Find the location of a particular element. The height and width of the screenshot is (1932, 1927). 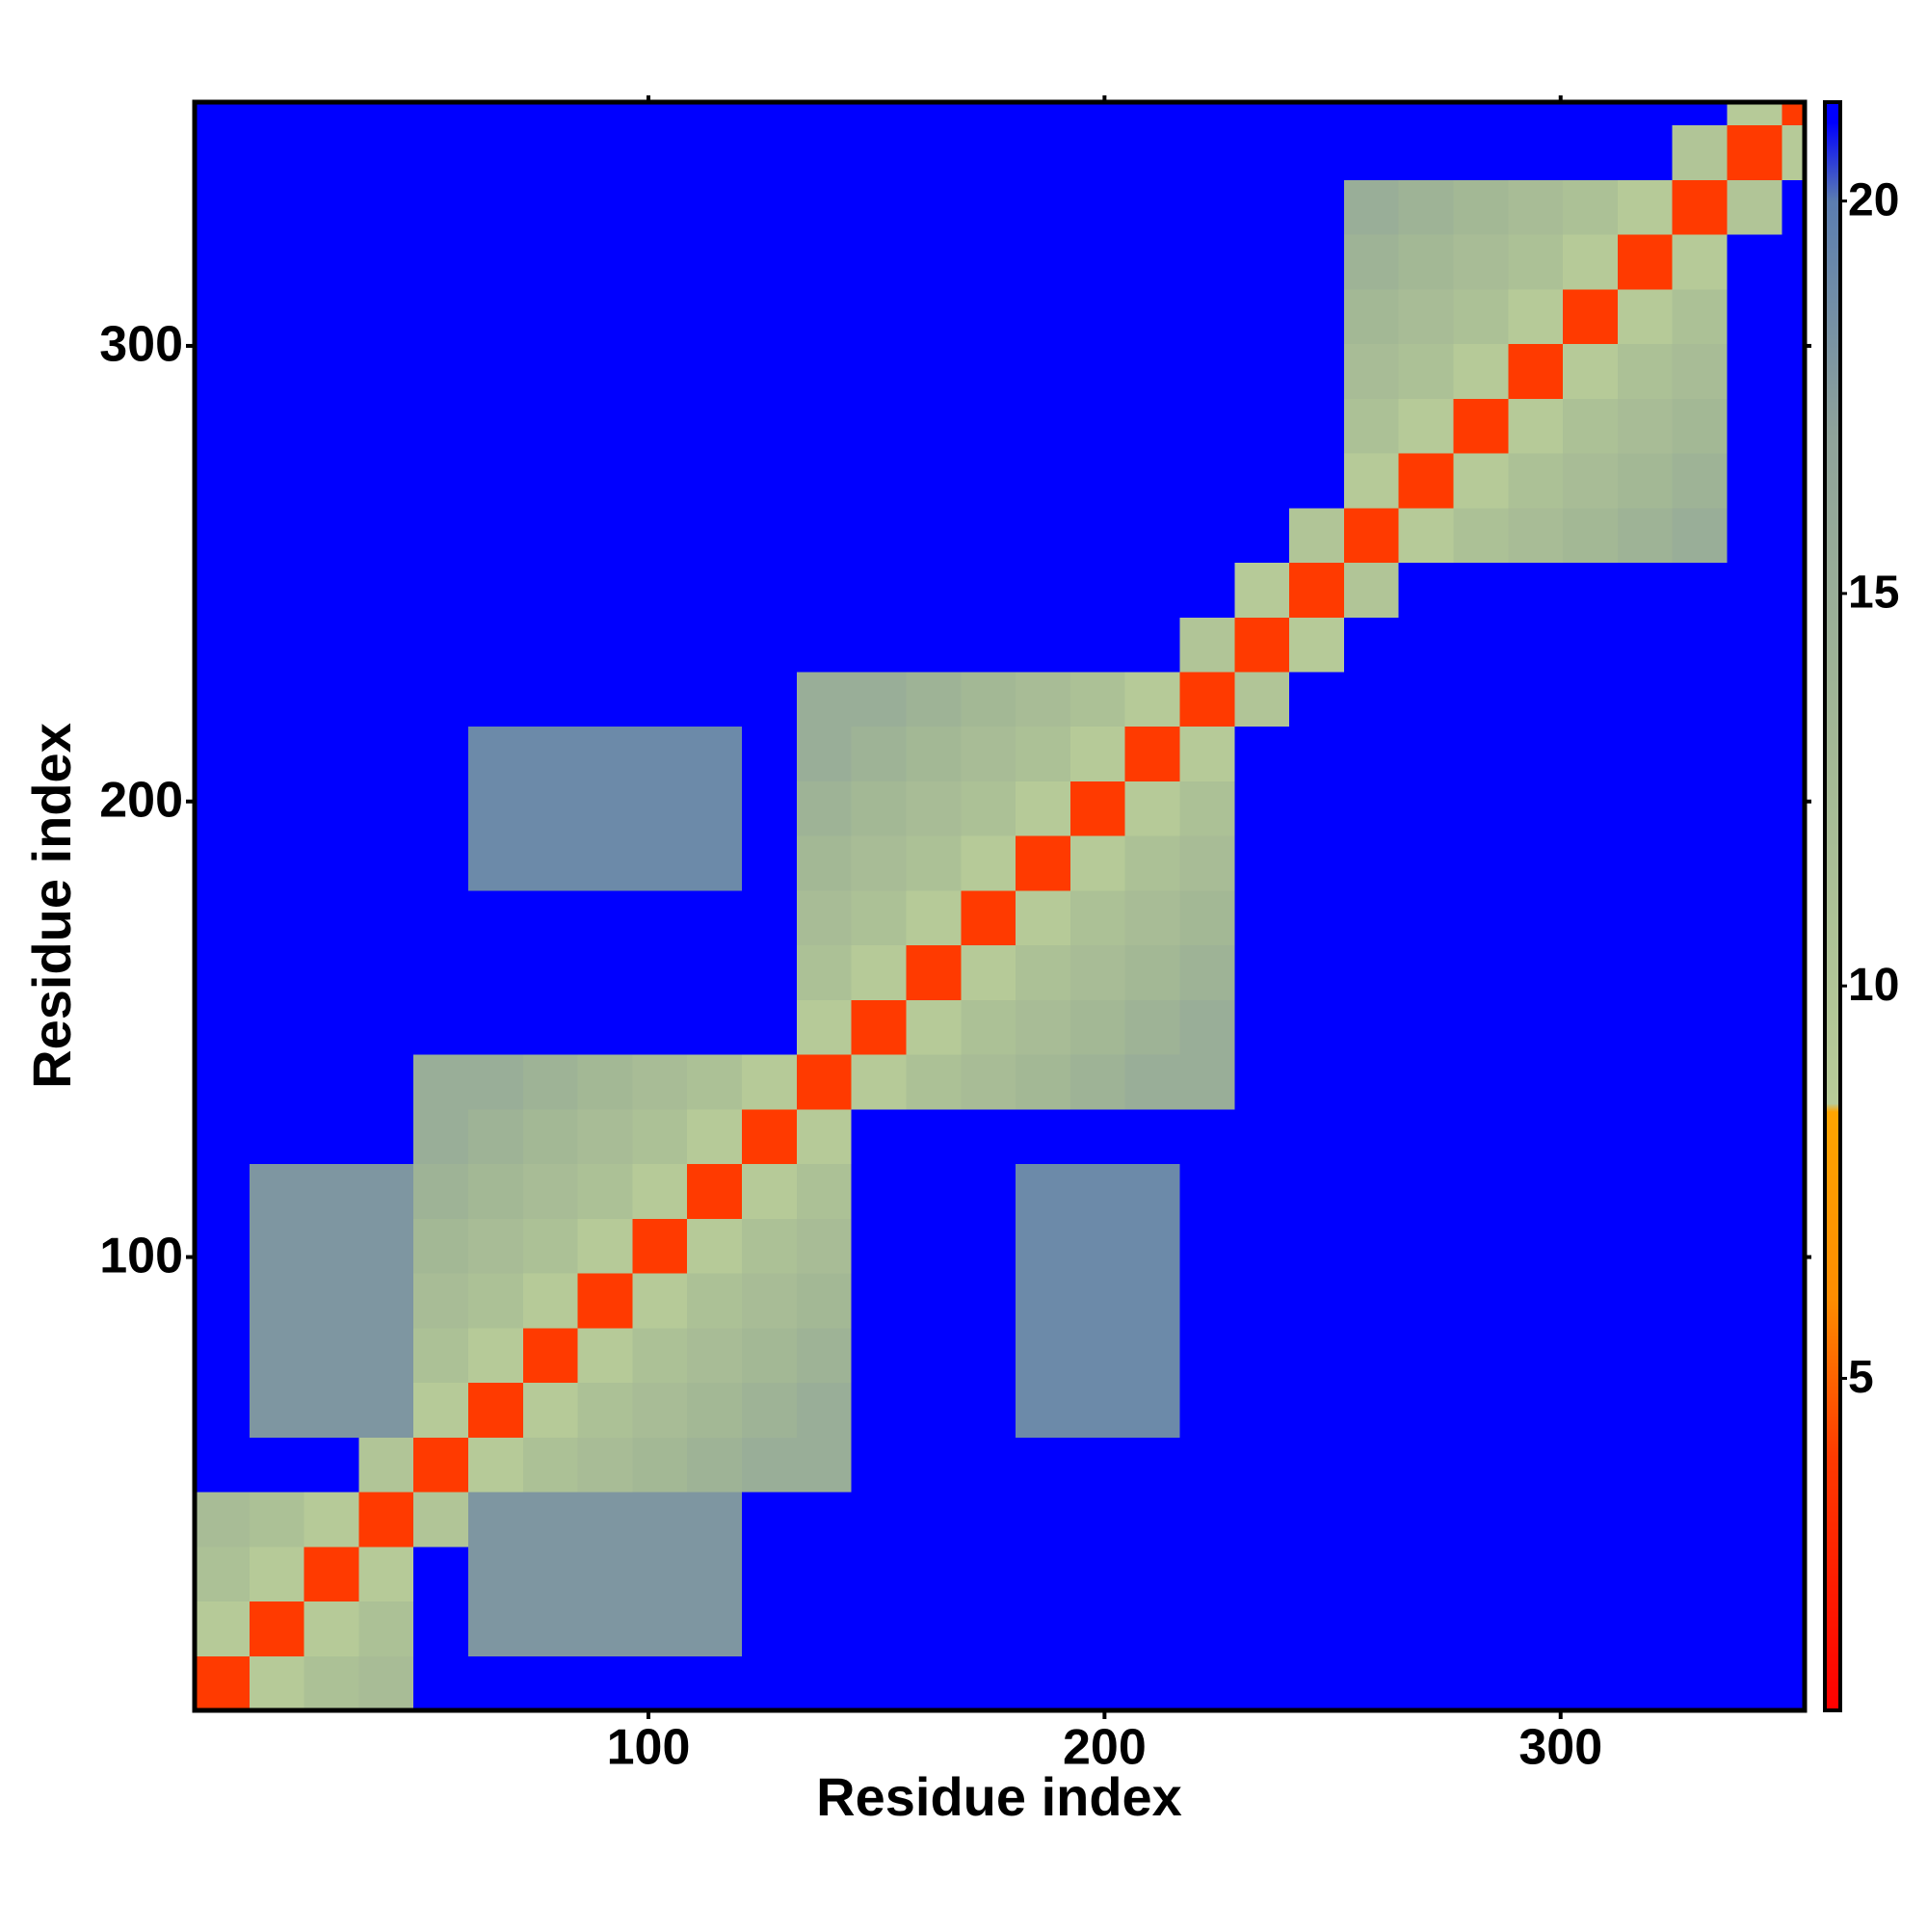

x-tick-label: 200 is located at coordinates (1105, 1748).